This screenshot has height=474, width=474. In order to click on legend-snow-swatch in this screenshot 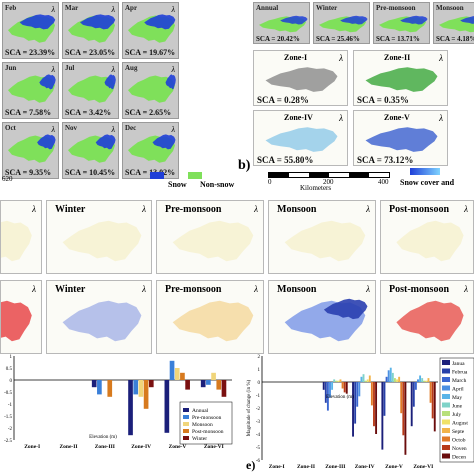, I will do `click(157, 175)`.